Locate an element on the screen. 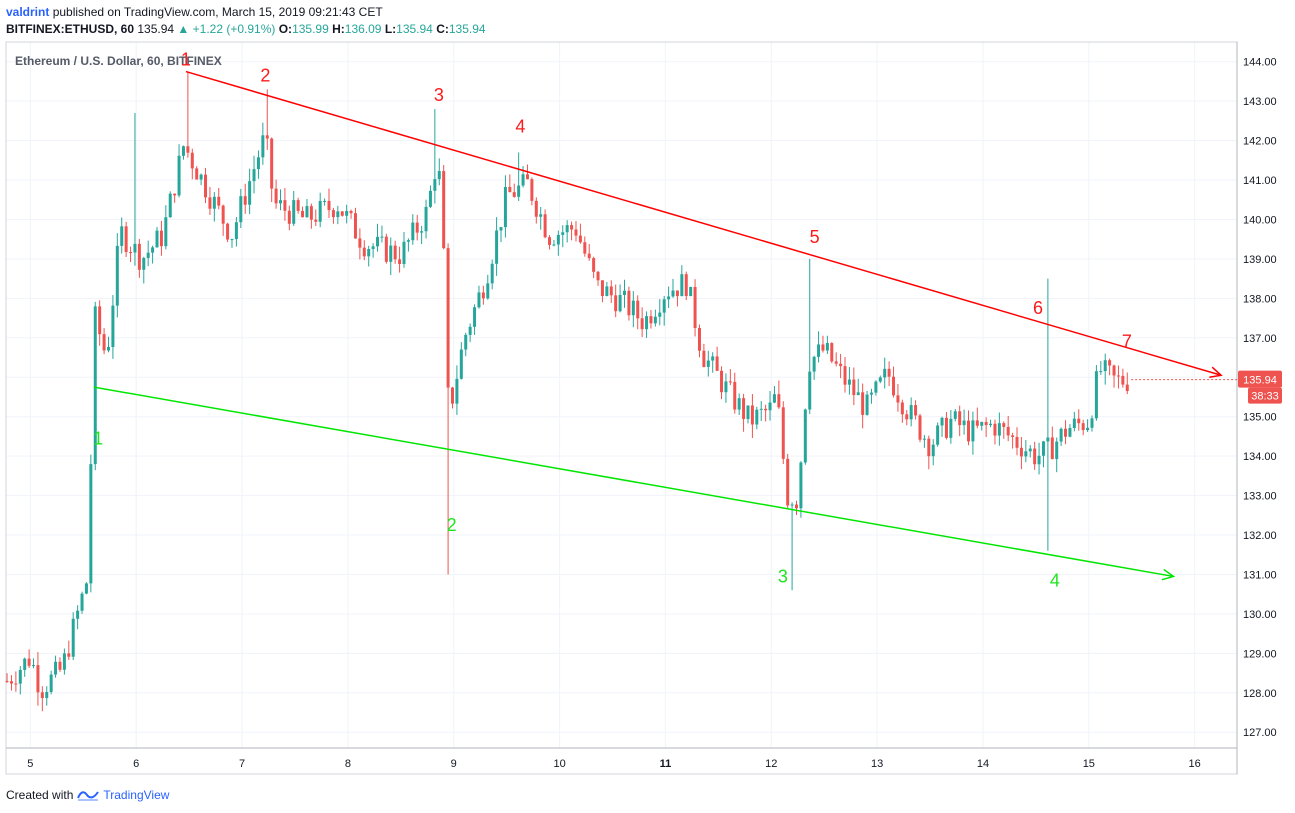  price-tick-label: 128.00 is located at coordinates (1260, 694).